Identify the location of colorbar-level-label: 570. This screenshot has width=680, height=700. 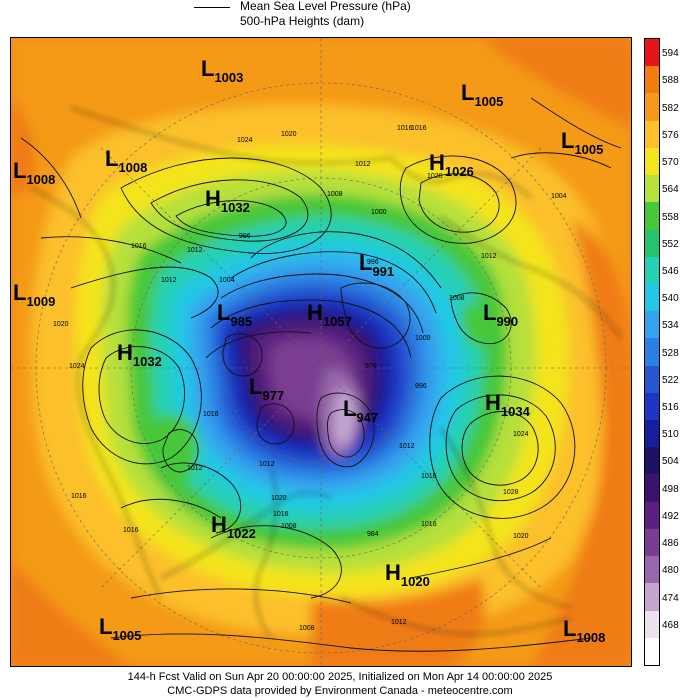
(670, 163).